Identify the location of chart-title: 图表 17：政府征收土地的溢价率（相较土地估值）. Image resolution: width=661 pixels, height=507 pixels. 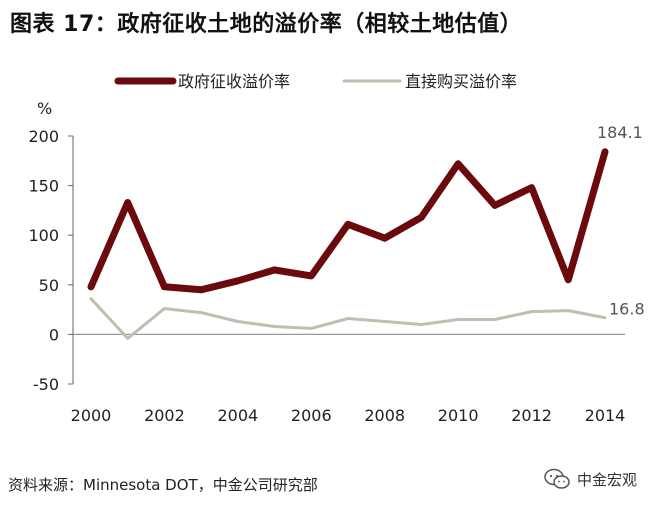
(266, 24).